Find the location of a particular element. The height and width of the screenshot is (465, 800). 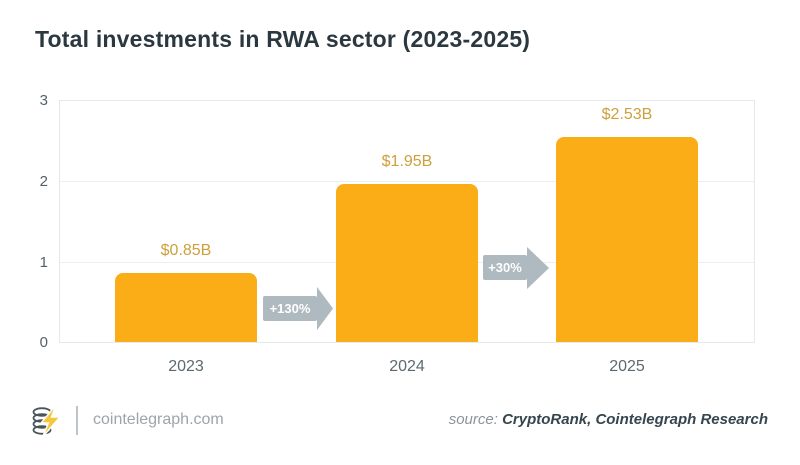

growth-arrow-icon: +30% is located at coordinates (516, 268).